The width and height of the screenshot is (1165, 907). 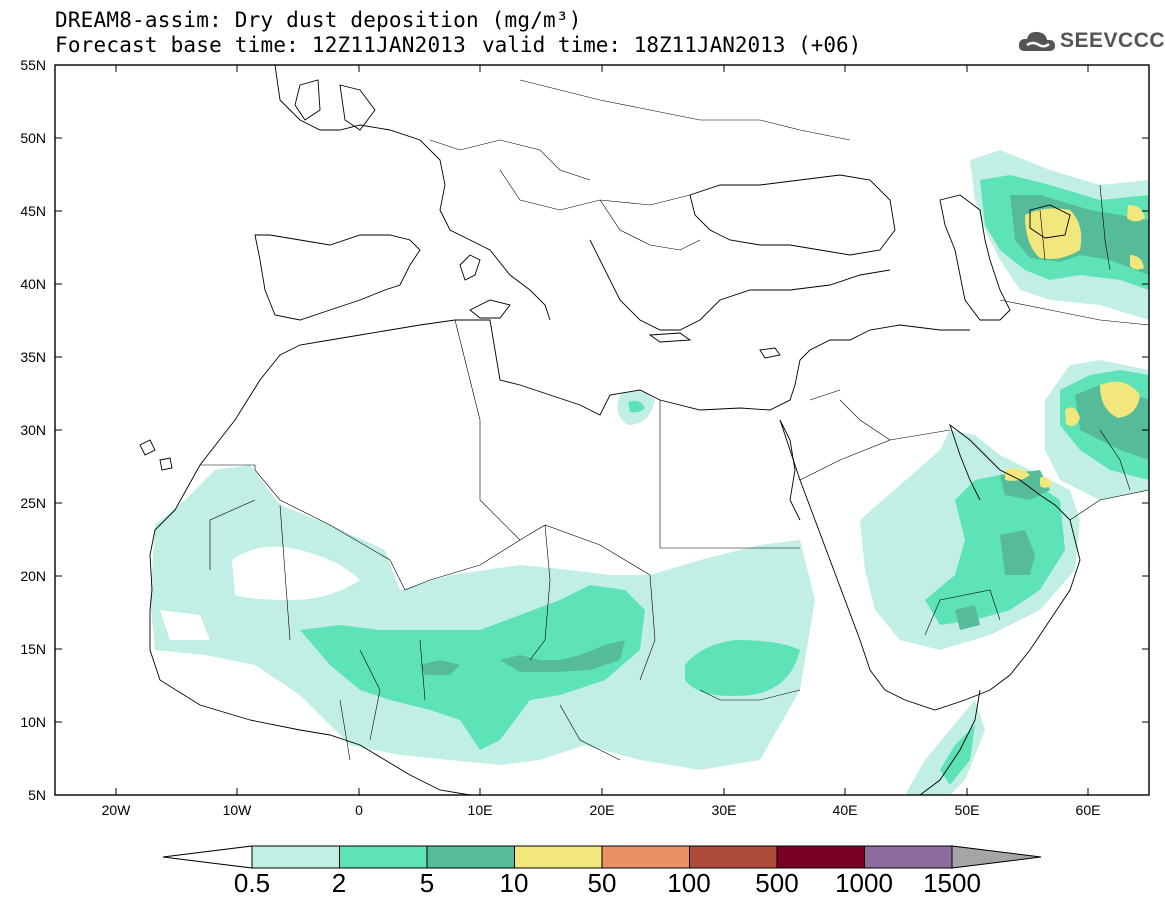 What do you see at coordinates (37, 795) in the screenshot?
I see `lat-label: 5N` at bounding box center [37, 795].